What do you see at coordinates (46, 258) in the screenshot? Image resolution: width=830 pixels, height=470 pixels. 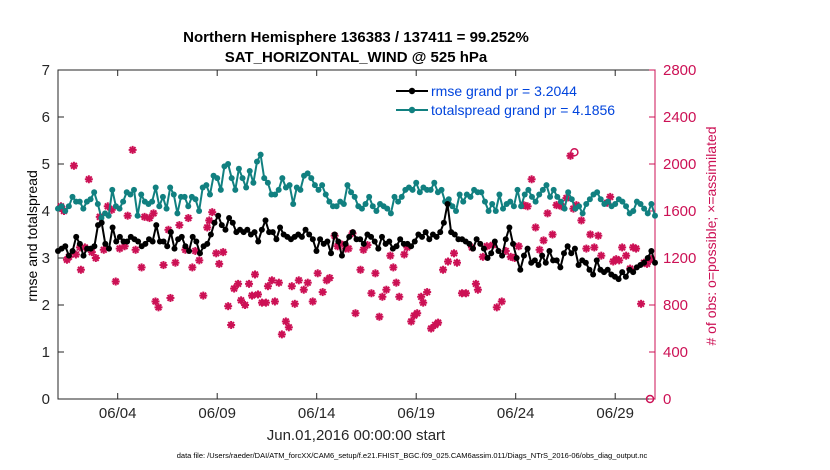 I see `left-tick-label: 3` at bounding box center [46, 258].